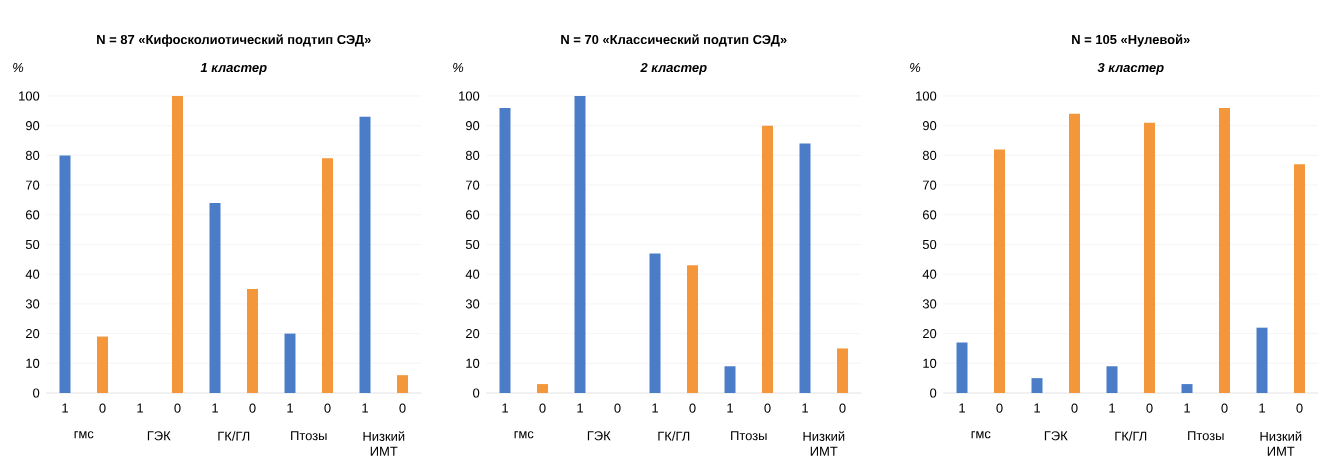  I want to click on chart-subtitle: 2 кластер, so click(673, 68).